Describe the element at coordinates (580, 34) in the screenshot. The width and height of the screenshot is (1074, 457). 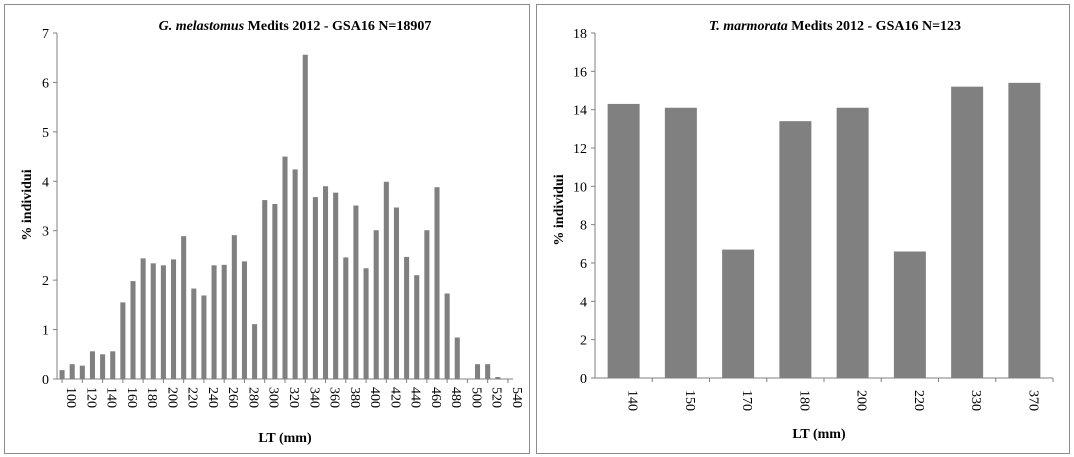
I see `y-tick-label: 18` at that location.